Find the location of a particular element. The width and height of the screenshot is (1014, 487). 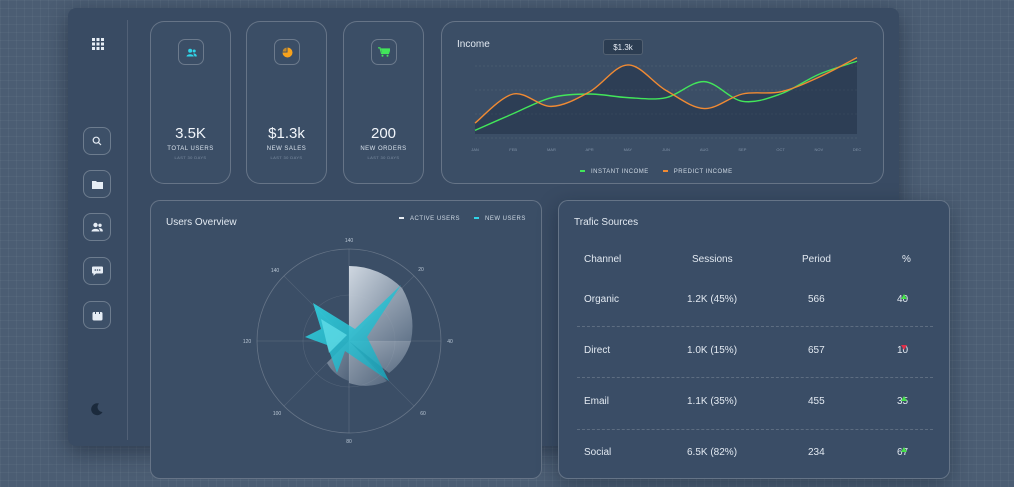

income-chart: JAN FEB MAR APR MAY JUN AUG SEP OCT NOV DEC is located at coordinates (666, 104).